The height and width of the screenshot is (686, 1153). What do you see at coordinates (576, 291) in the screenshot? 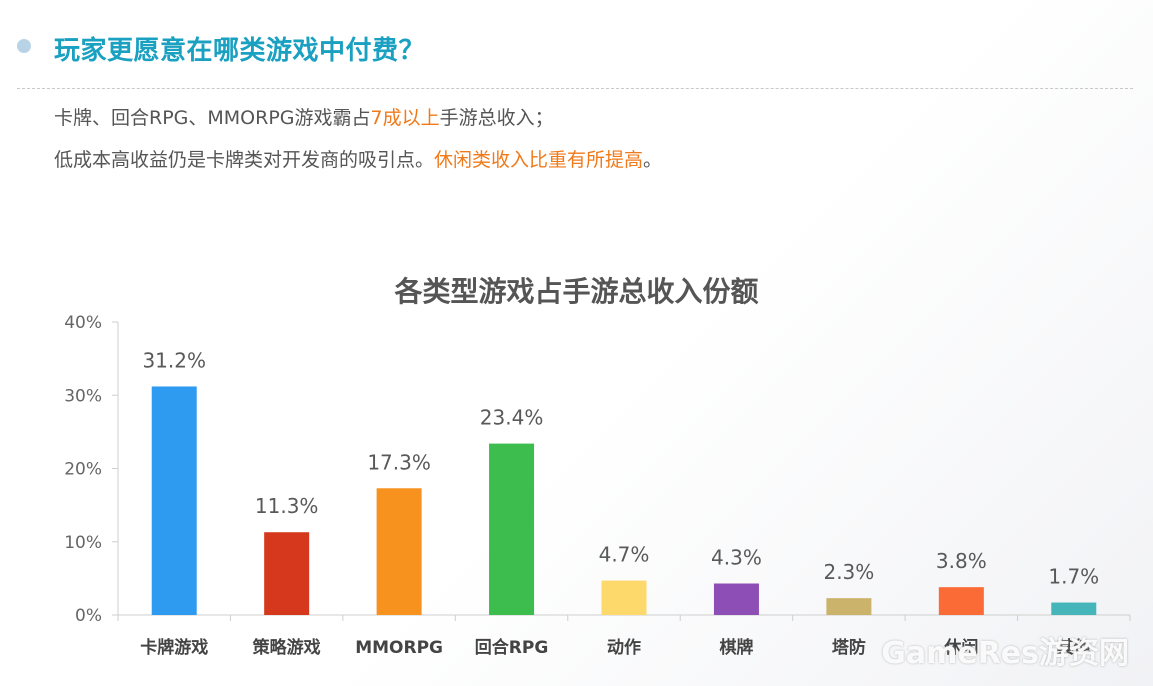
I see `chart-title: 各类型游戏占手游总收入份额` at bounding box center [576, 291].